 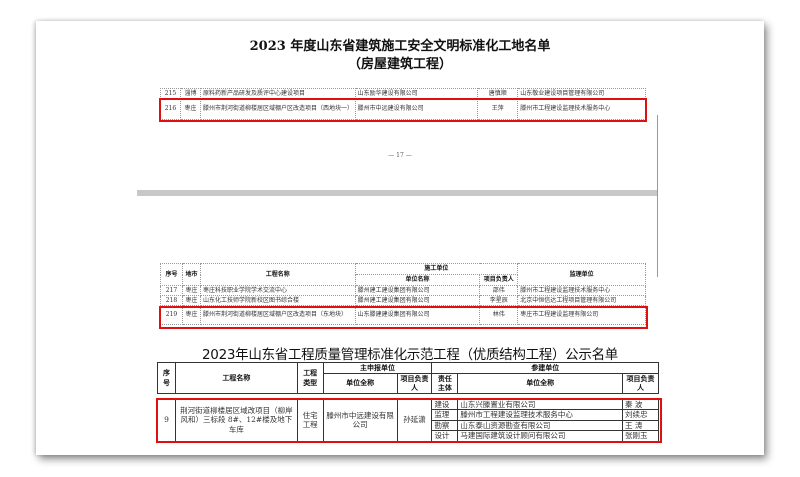 I want to click on cell-part-manager: 刘续忠, so click(x=640, y=415).